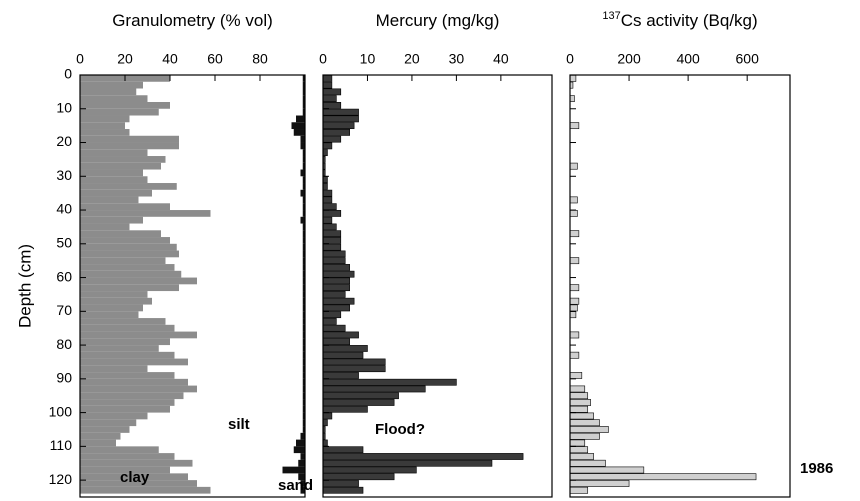 The height and width of the screenshot is (501, 860). What do you see at coordinates (64, 276) in the screenshot?
I see `y-tick-label: 60` at bounding box center [64, 276].